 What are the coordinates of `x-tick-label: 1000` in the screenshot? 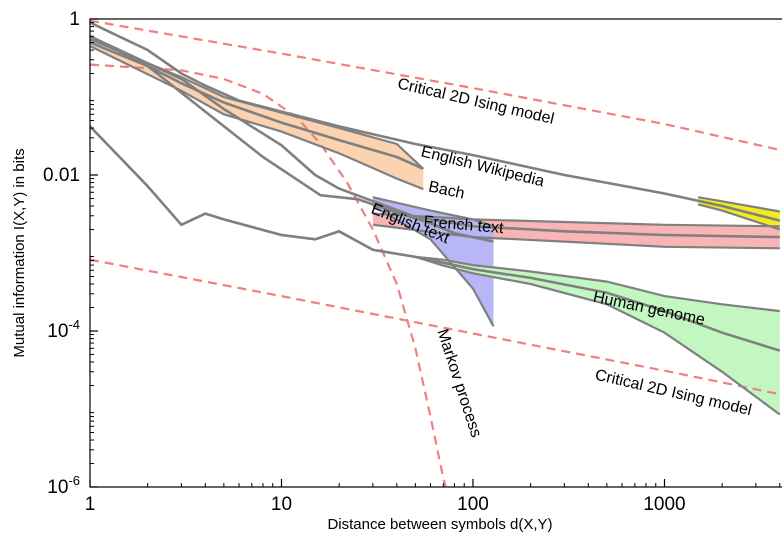 It's located at (664, 504).